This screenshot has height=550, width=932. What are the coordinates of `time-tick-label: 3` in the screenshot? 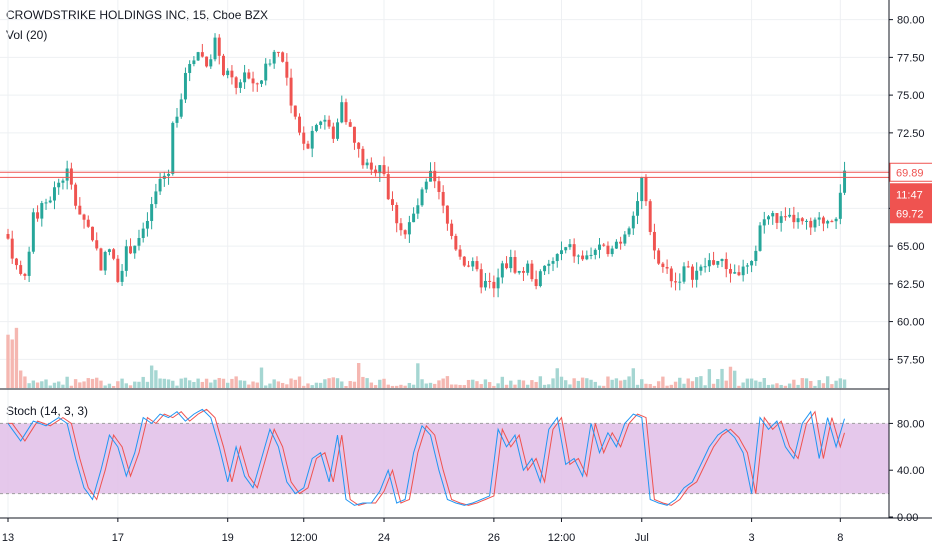 It's located at (752, 538).